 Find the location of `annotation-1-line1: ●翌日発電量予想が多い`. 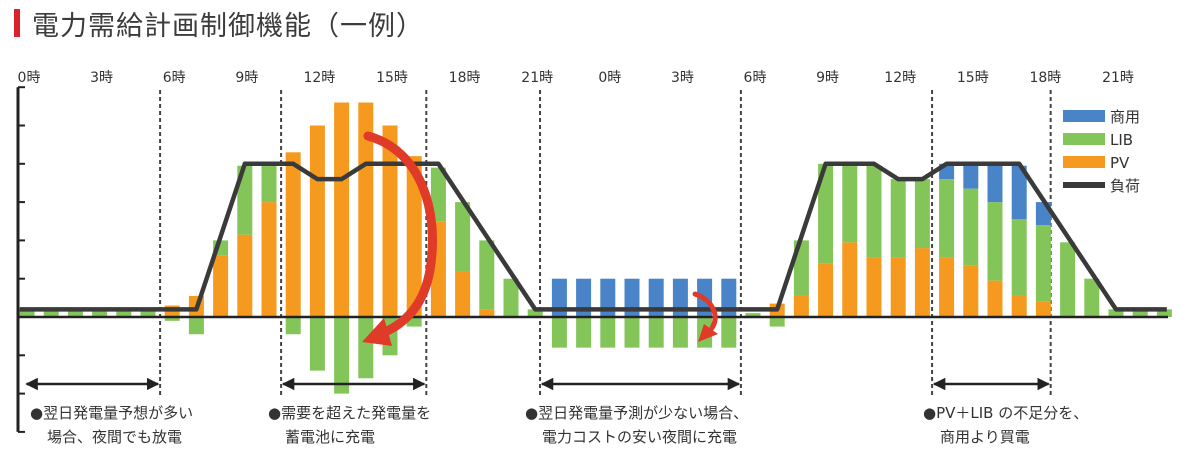

annotation-1-line1: ●翌日発電量予想が多い is located at coordinates (112, 413).